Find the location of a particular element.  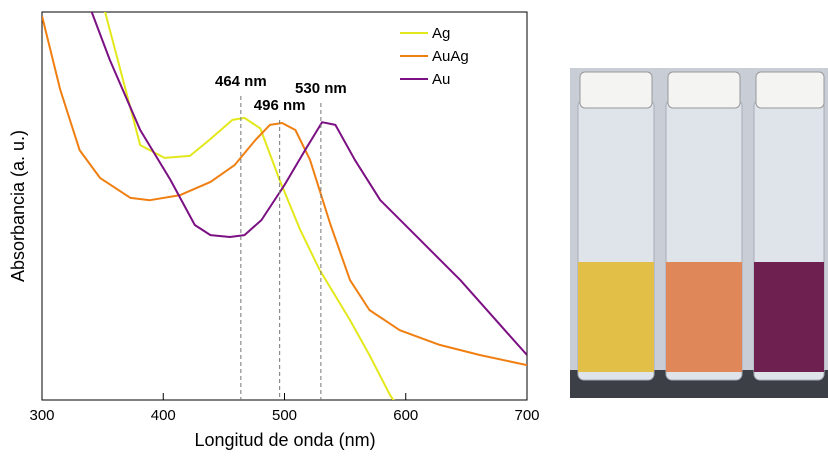

x-tick-label: 700 is located at coordinates (526, 415).